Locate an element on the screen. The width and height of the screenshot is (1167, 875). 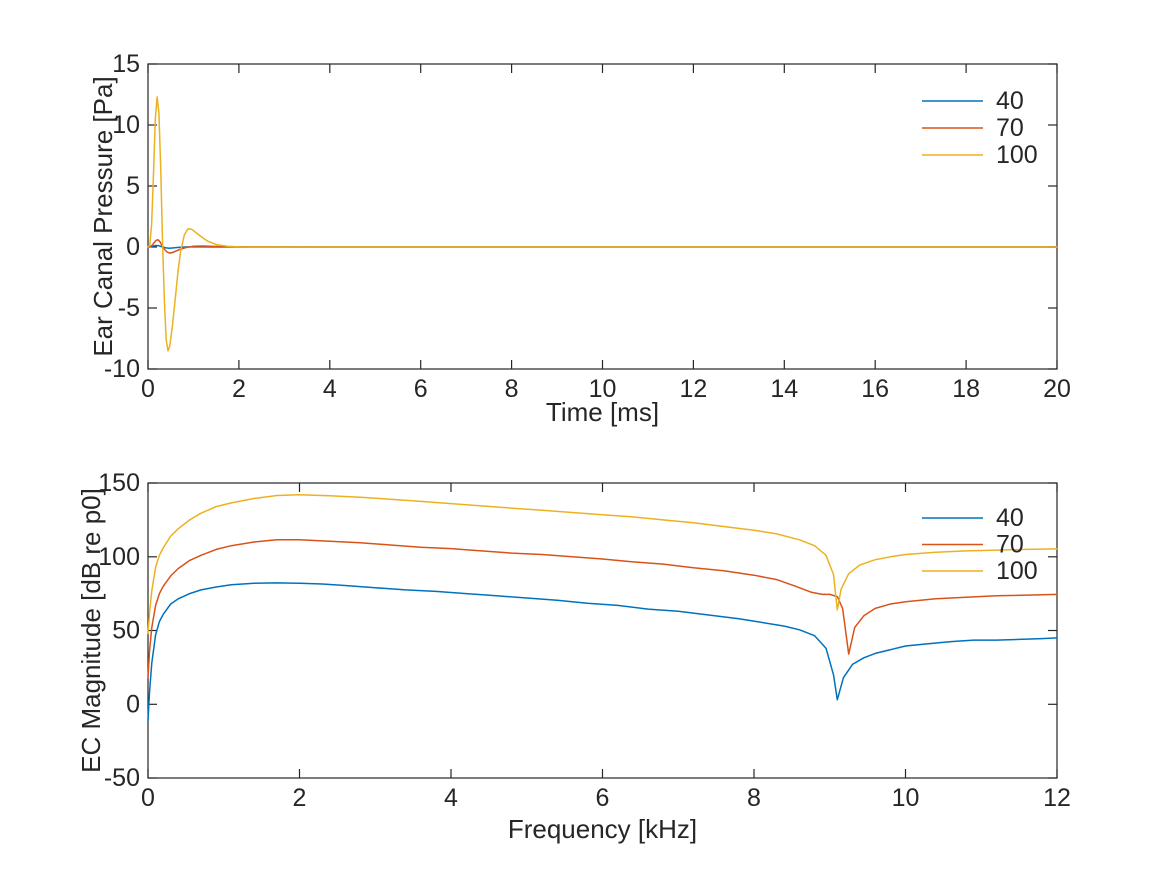
series-40-line is located at coordinates (602, 652).